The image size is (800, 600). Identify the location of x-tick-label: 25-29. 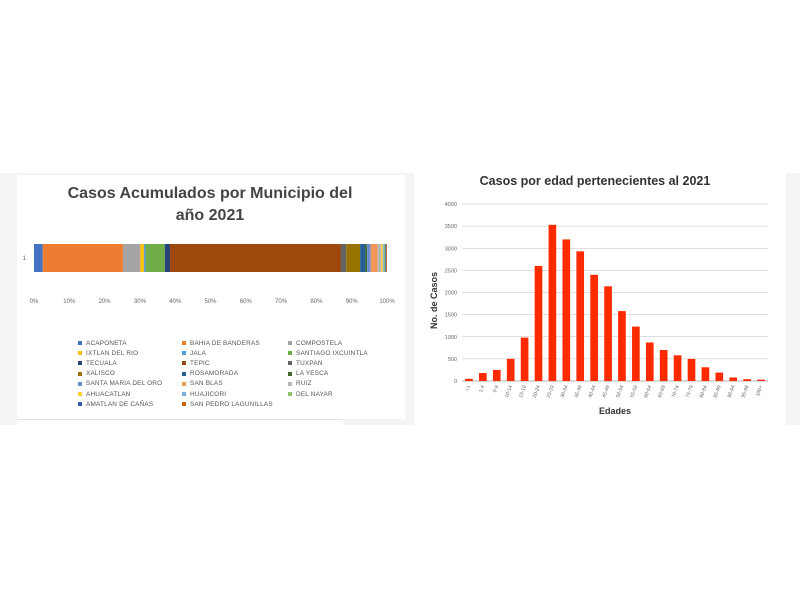
(551, 391).